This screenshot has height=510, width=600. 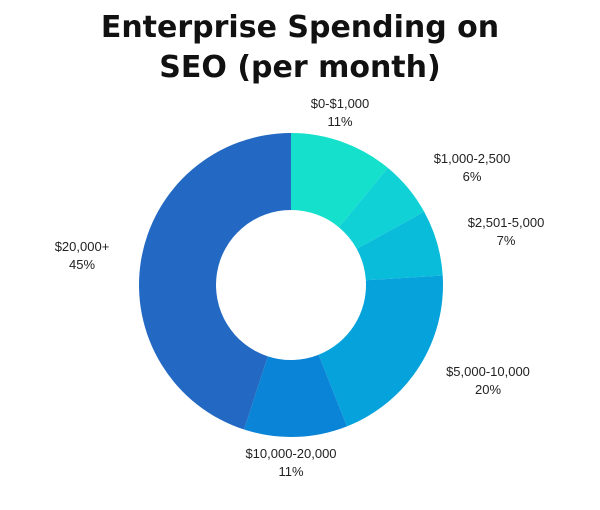 What do you see at coordinates (300, 27) in the screenshot?
I see `chart-title-line-1: Enterprise Spending on` at bounding box center [300, 27].